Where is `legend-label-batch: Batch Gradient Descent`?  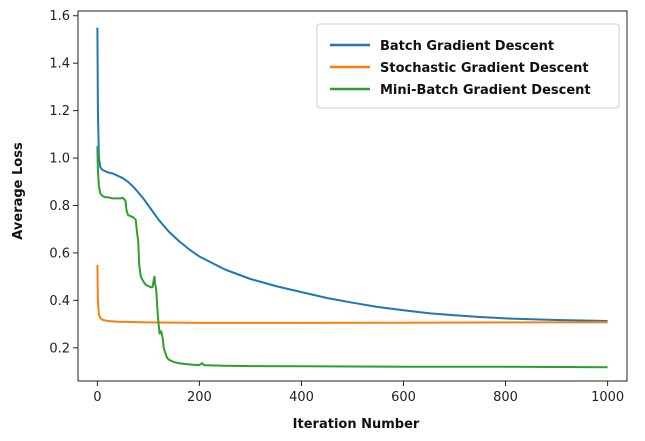 legend-label-batch: Batch Gradient Descent is located at coordinates (467, 46).